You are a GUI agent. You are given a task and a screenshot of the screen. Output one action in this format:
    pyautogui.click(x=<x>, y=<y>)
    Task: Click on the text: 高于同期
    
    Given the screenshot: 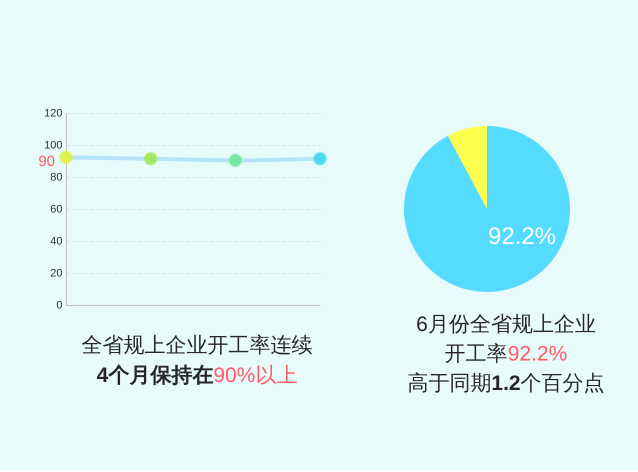 What is the action you would take?
    pyautogui.click(x=449, y=383)
    